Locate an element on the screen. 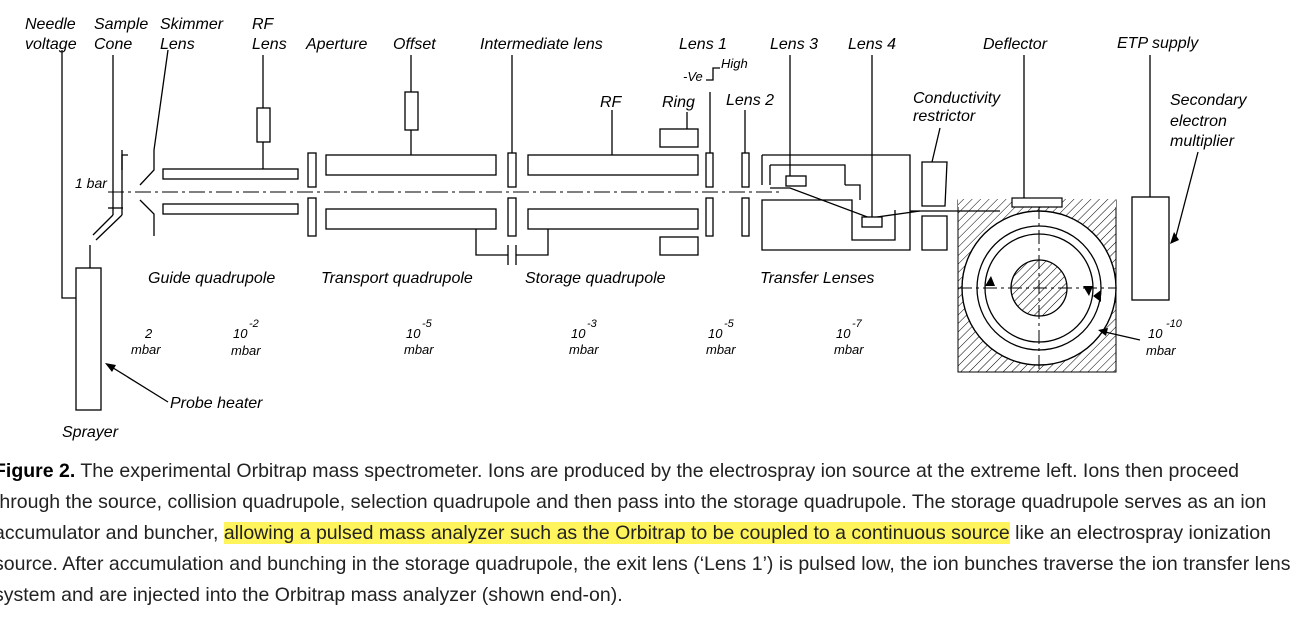  transport-quad-rod-top is located at coordinates (411, 165).